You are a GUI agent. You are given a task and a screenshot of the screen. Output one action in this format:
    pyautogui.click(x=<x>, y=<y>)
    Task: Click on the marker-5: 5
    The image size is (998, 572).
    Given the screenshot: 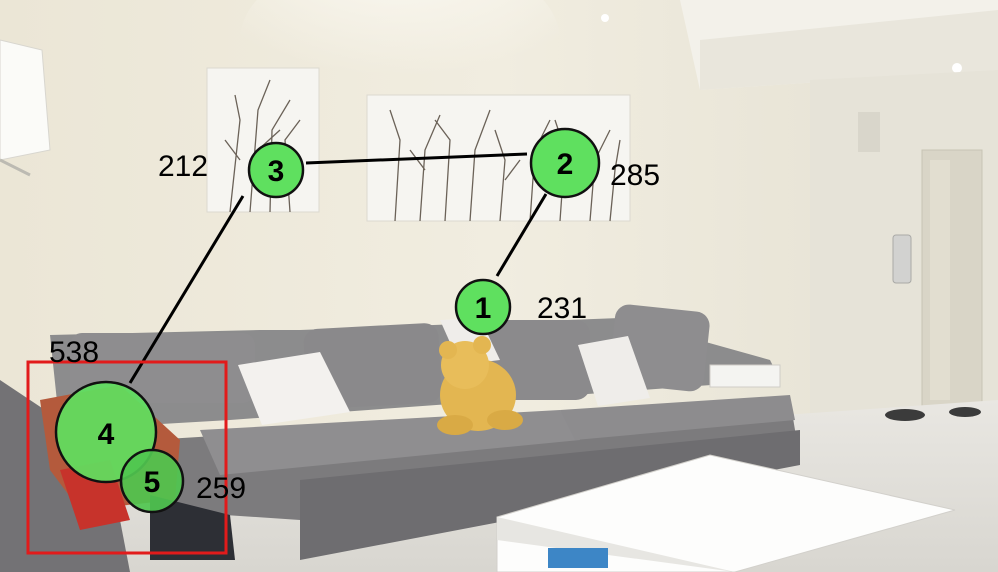 What is the action you would take?
    pyautogui.click(x=152, y=481)
    